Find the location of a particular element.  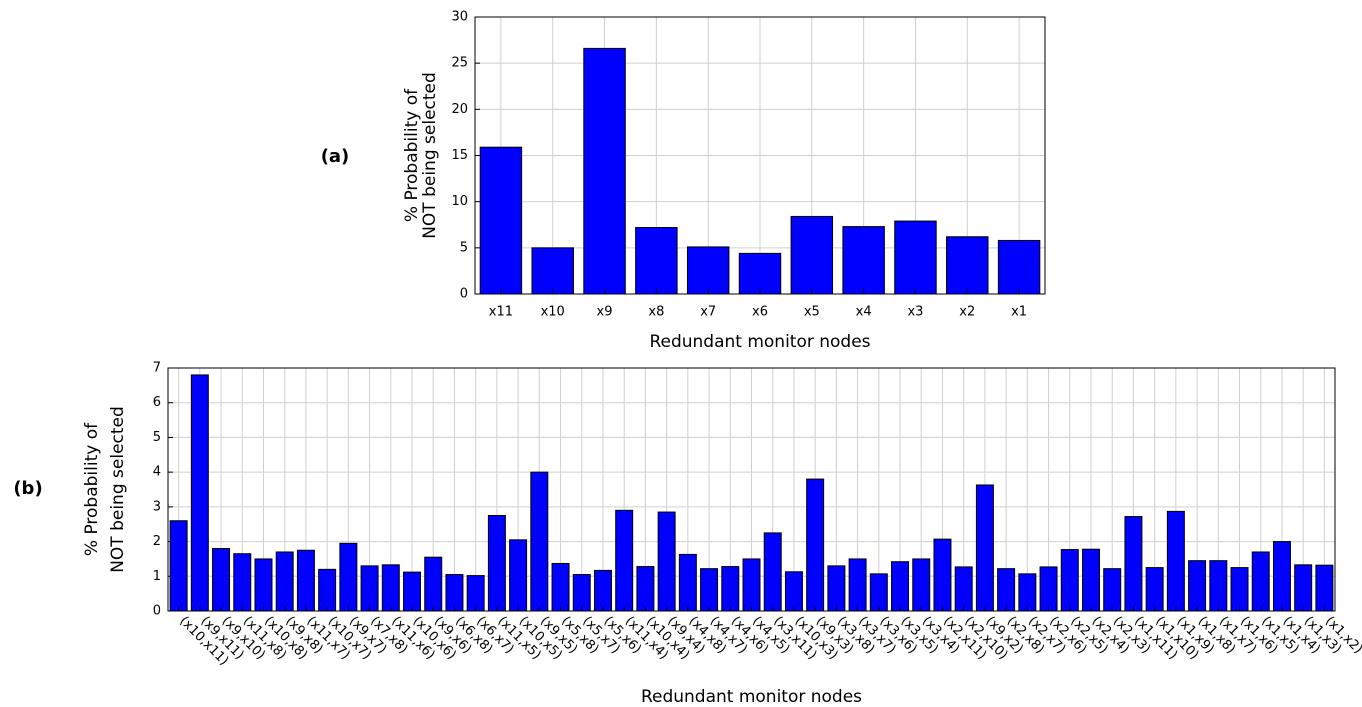

y-tick-label: 3 is located at coordinates (157, 506).